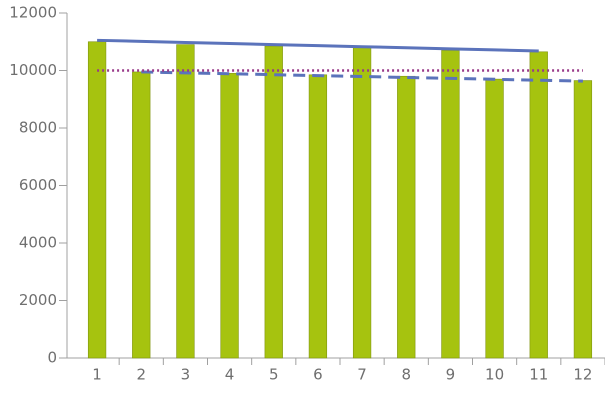 The width and height of the screenshot is (605, 400). Describe the element at coordinates (38, 300) in the screenshot. I see `y-tick-label: 2000` at that location.